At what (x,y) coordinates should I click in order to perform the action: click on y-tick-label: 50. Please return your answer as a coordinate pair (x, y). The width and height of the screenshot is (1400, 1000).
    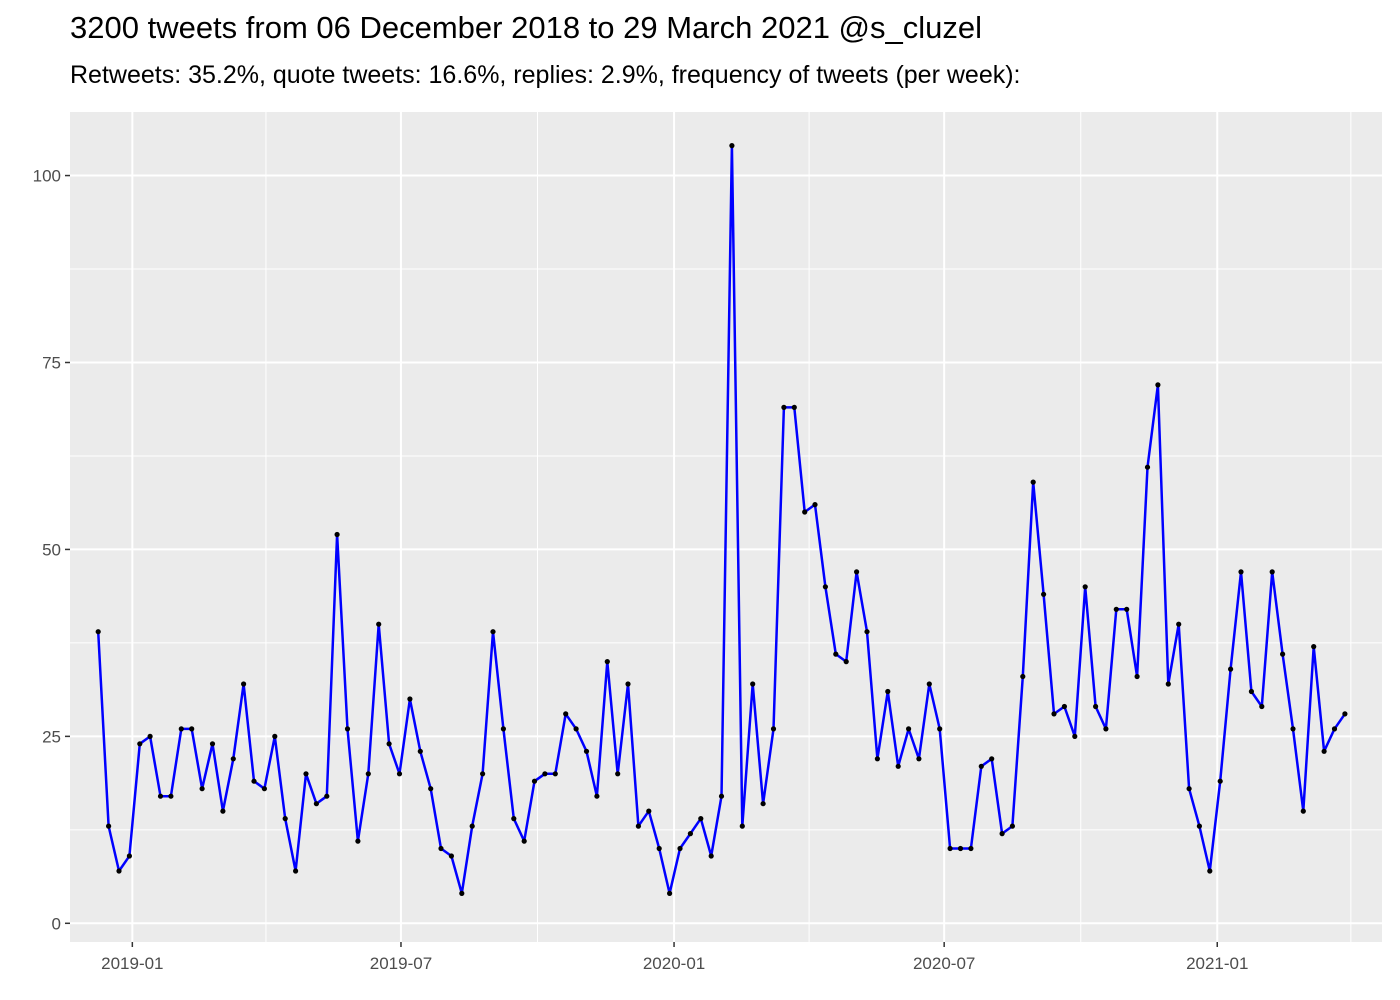
    Looking at the image, I should click on (51, 549).